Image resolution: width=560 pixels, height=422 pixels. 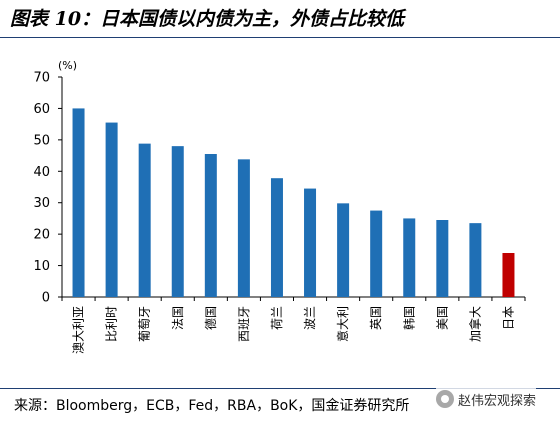 What do you see at coordinates (474, 324) in the screenshot?
I see `x-tick-label: 加拿大` at bounding box center [474, 324].